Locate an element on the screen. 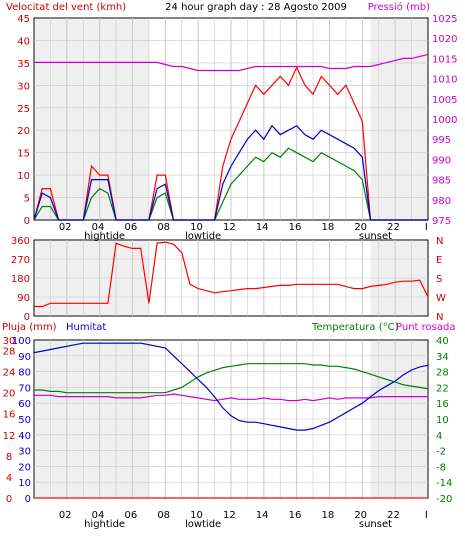  direction-tick-label: 270 is located at coordinates (20, 260).